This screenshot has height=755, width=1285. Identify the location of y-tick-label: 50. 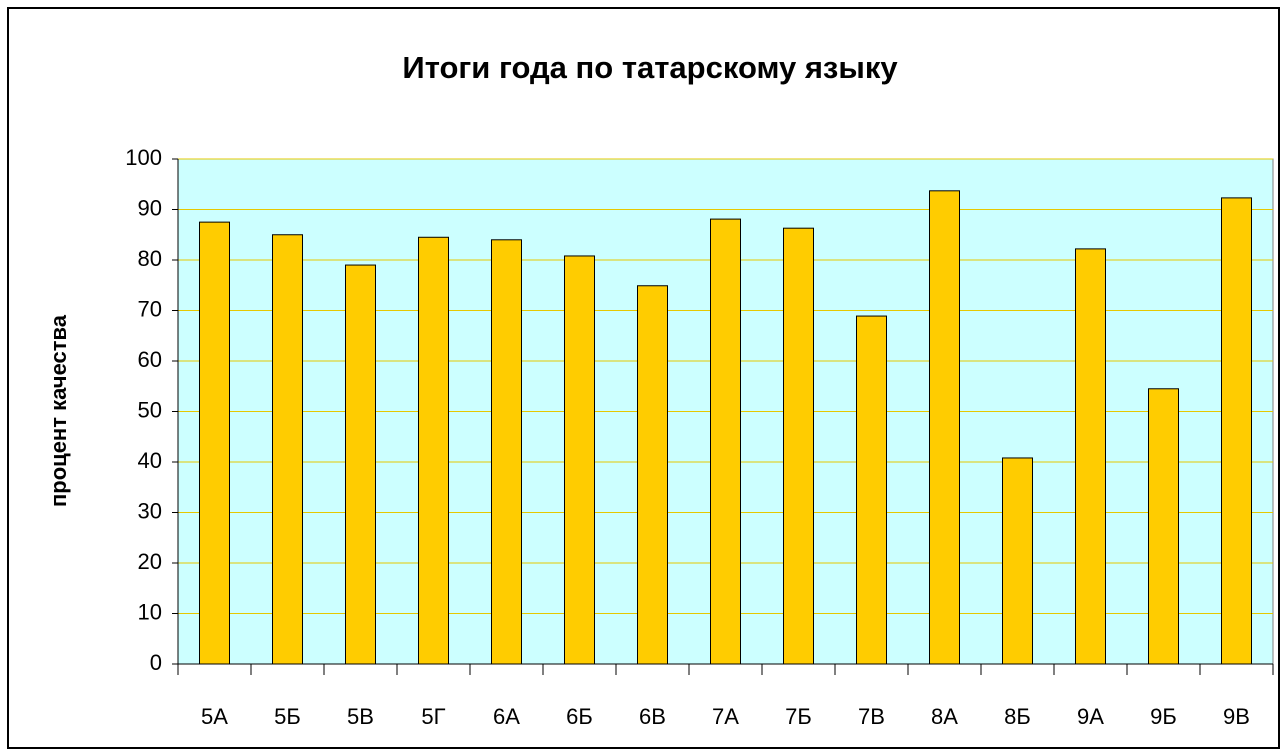
(150, 409).